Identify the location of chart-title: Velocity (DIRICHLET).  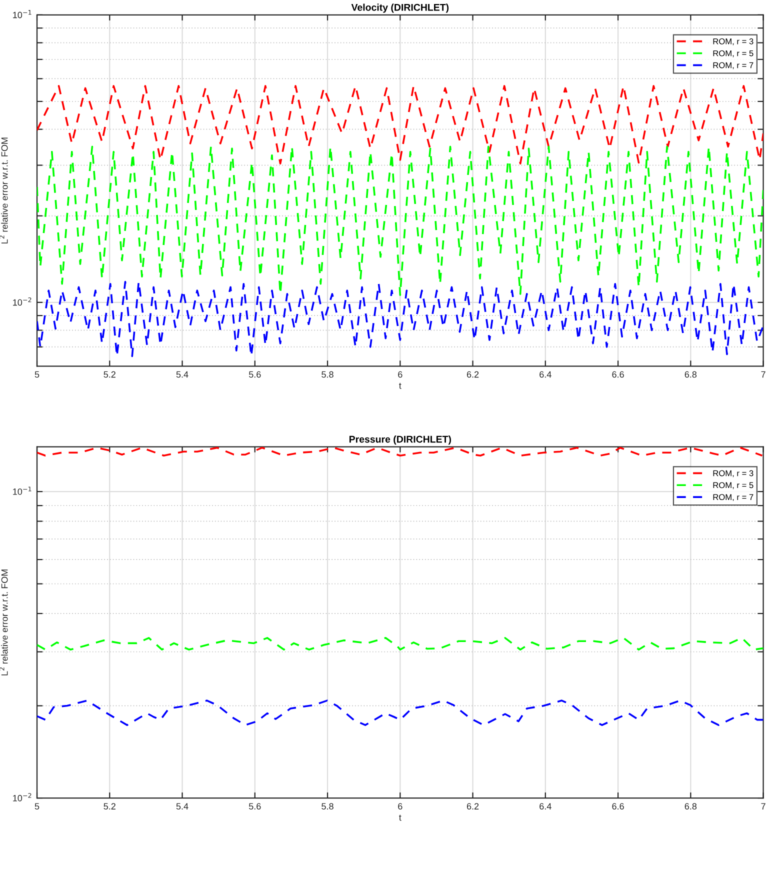
(400, 8).